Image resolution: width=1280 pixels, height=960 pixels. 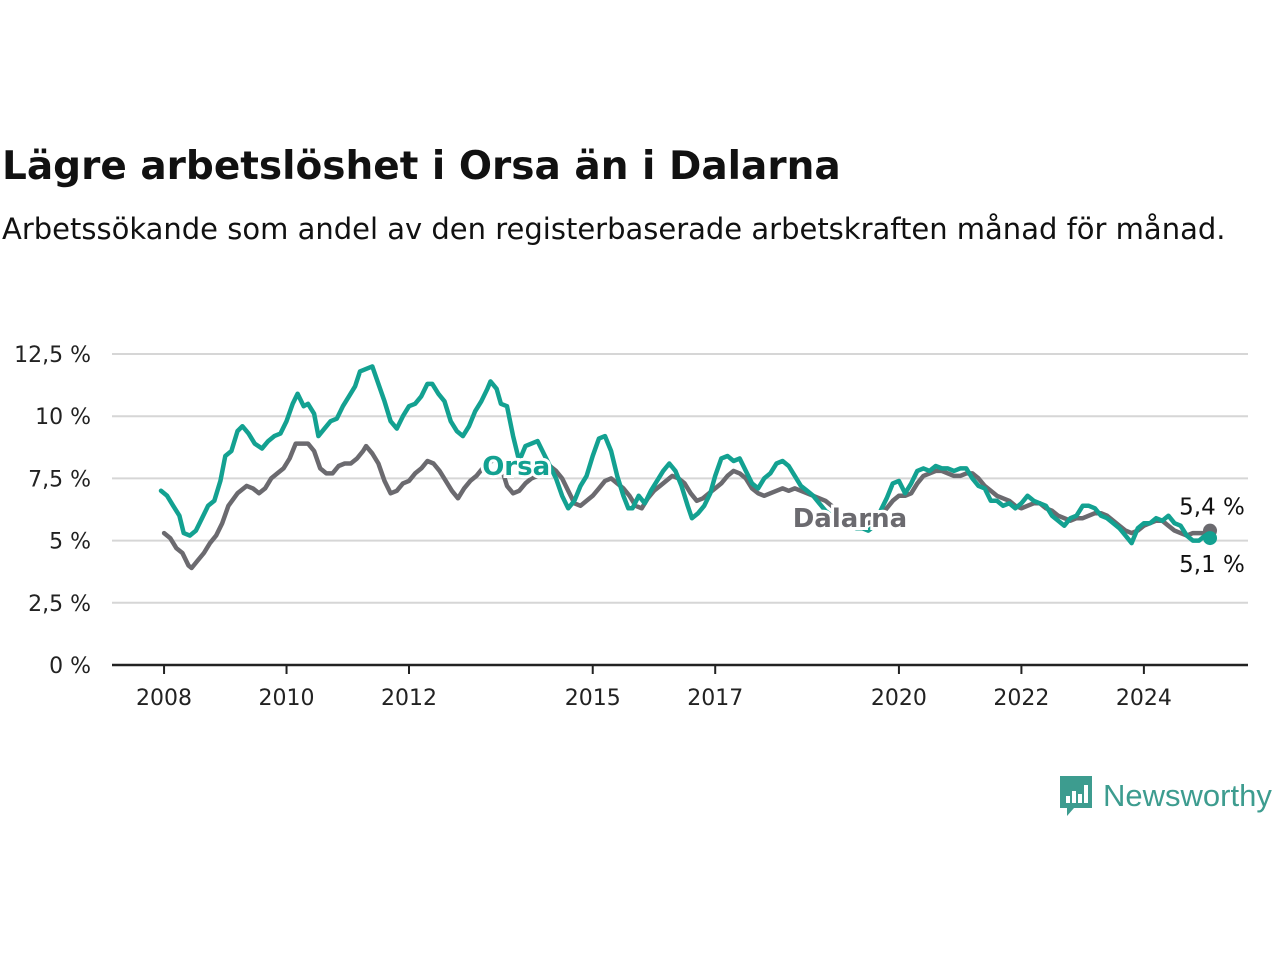 What do you see at coordinates (52, 511) in the screenshot?
I see `y-axis-ticks: 0 % 2,5 % 5 % 7,5 % 10 % 12,5 %` at bounding box center [52, 511].